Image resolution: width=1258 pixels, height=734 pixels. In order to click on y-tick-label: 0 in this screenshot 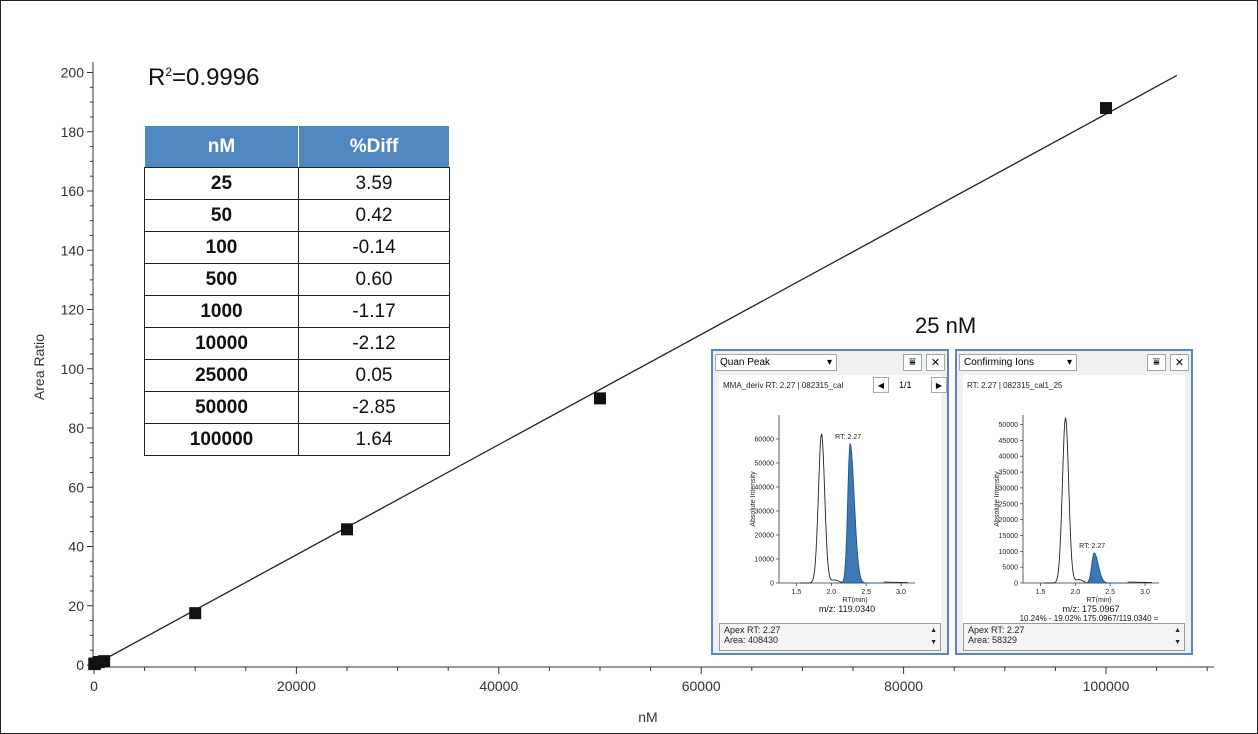, I will do `click(80, 665)`.